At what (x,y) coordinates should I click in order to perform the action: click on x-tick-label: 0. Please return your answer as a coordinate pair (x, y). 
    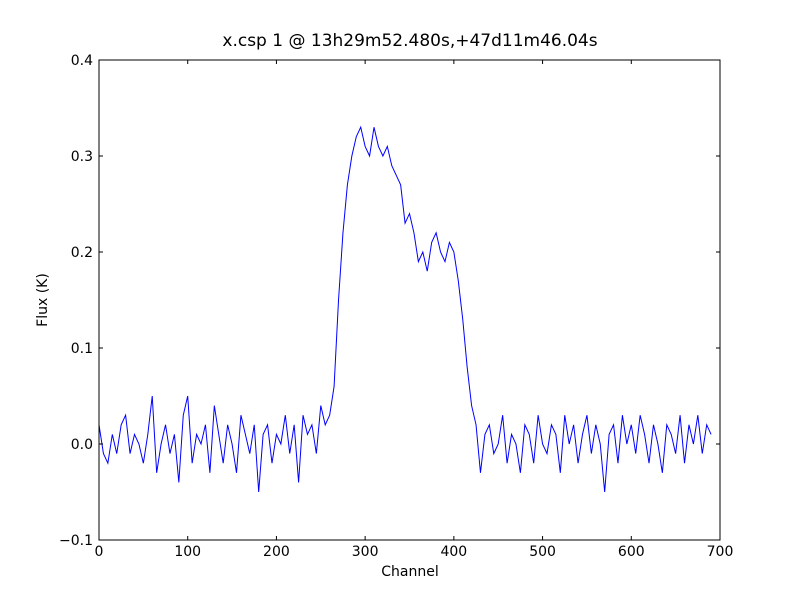
    Looking at the image, I should click on (99, 552).